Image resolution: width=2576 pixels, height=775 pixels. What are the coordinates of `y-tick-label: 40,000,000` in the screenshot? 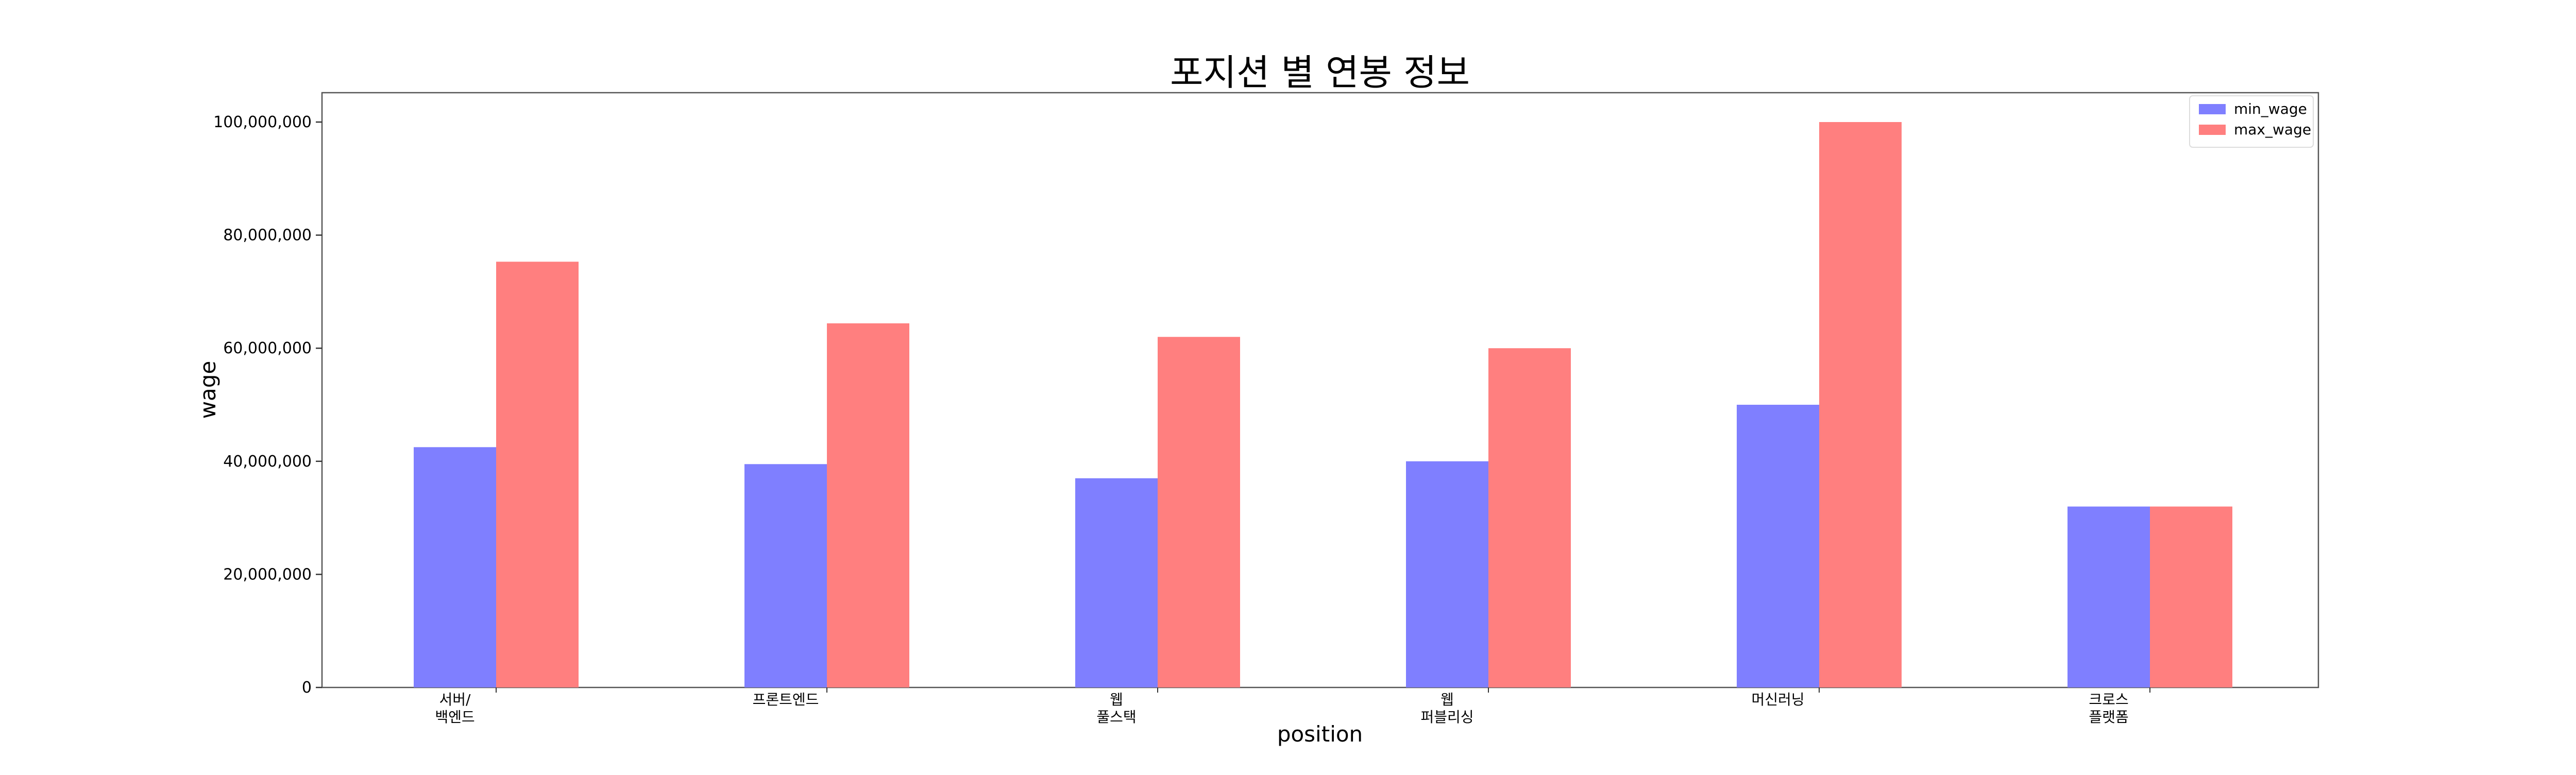 It's located at (267, 462).